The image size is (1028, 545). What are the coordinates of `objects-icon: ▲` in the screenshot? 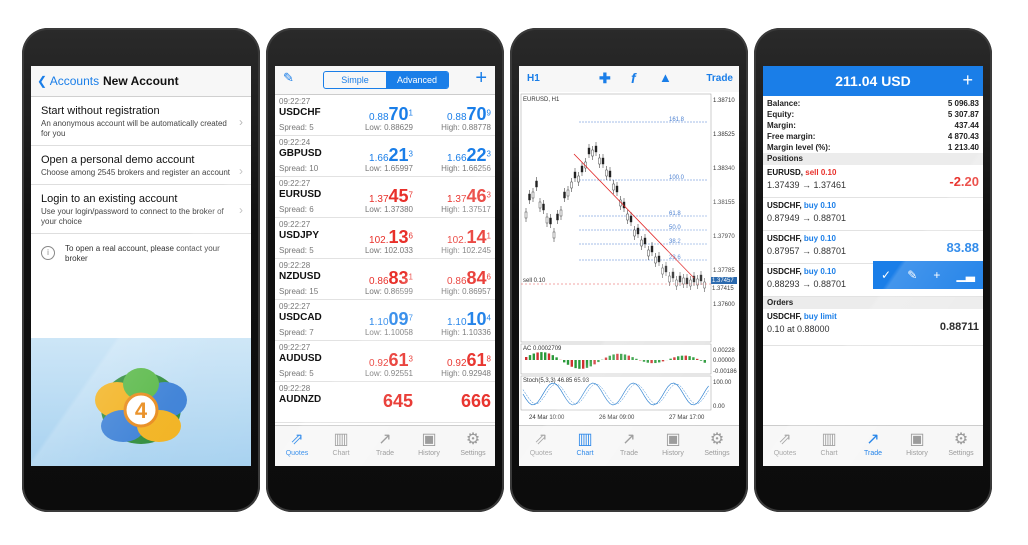 It's located at (665, 77).